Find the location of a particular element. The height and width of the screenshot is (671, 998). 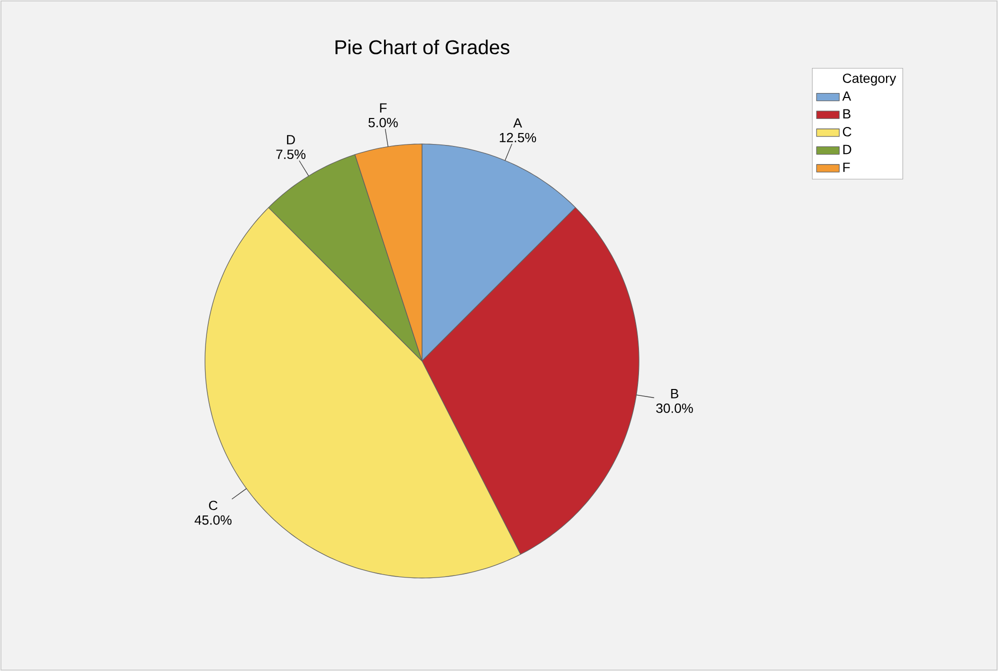

slice-label: A is located at coordinates (517, 123).